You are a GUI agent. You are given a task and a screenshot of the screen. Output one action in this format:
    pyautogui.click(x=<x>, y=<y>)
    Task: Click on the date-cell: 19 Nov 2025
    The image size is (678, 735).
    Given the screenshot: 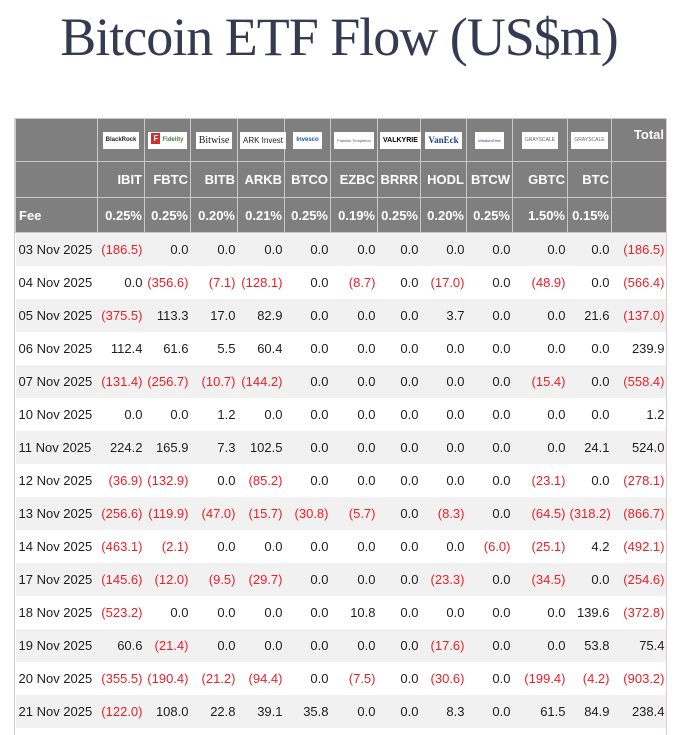 What is the action you would take?
    pyautogui.click(x=56, y=645)
    